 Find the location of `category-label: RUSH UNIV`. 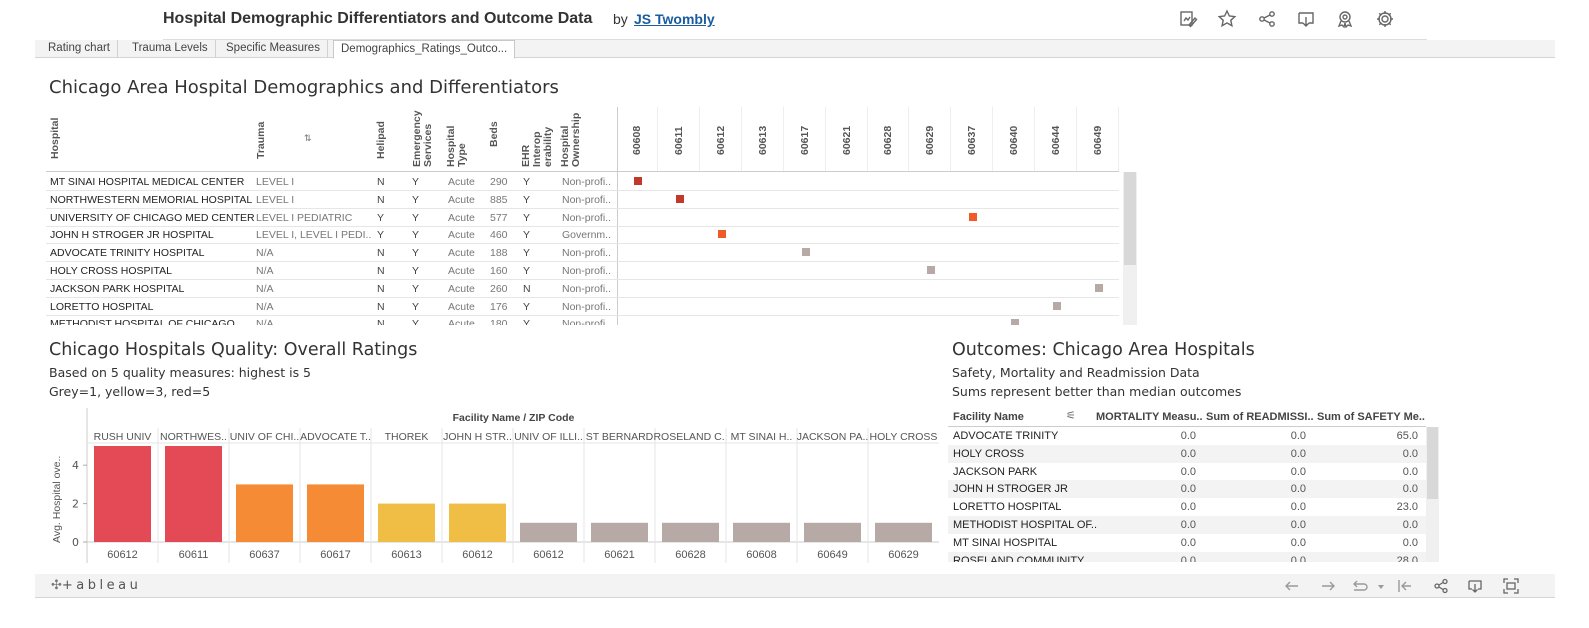

category-label: RUSH UNIV is located at coordinates (123, 437).